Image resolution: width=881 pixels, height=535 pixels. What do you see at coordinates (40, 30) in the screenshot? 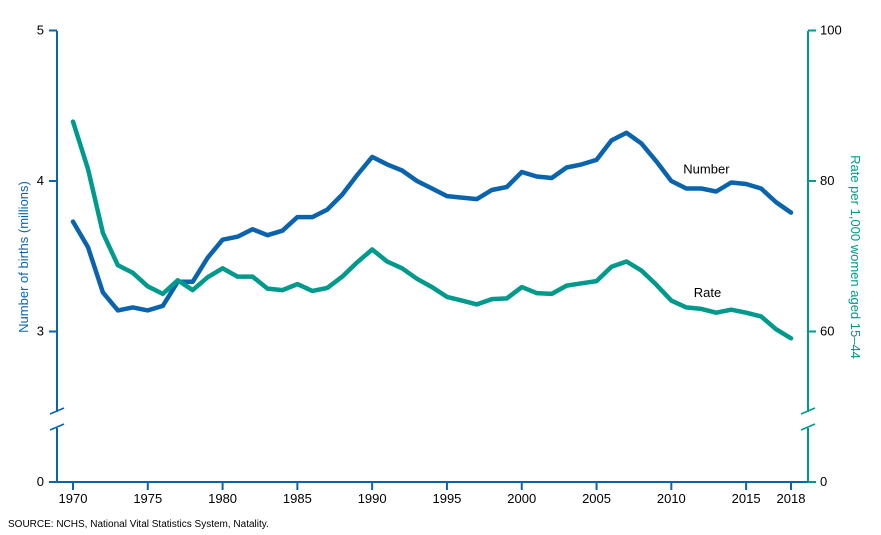
I see `left-tick-label: 5` at bounding box center [40, 30].